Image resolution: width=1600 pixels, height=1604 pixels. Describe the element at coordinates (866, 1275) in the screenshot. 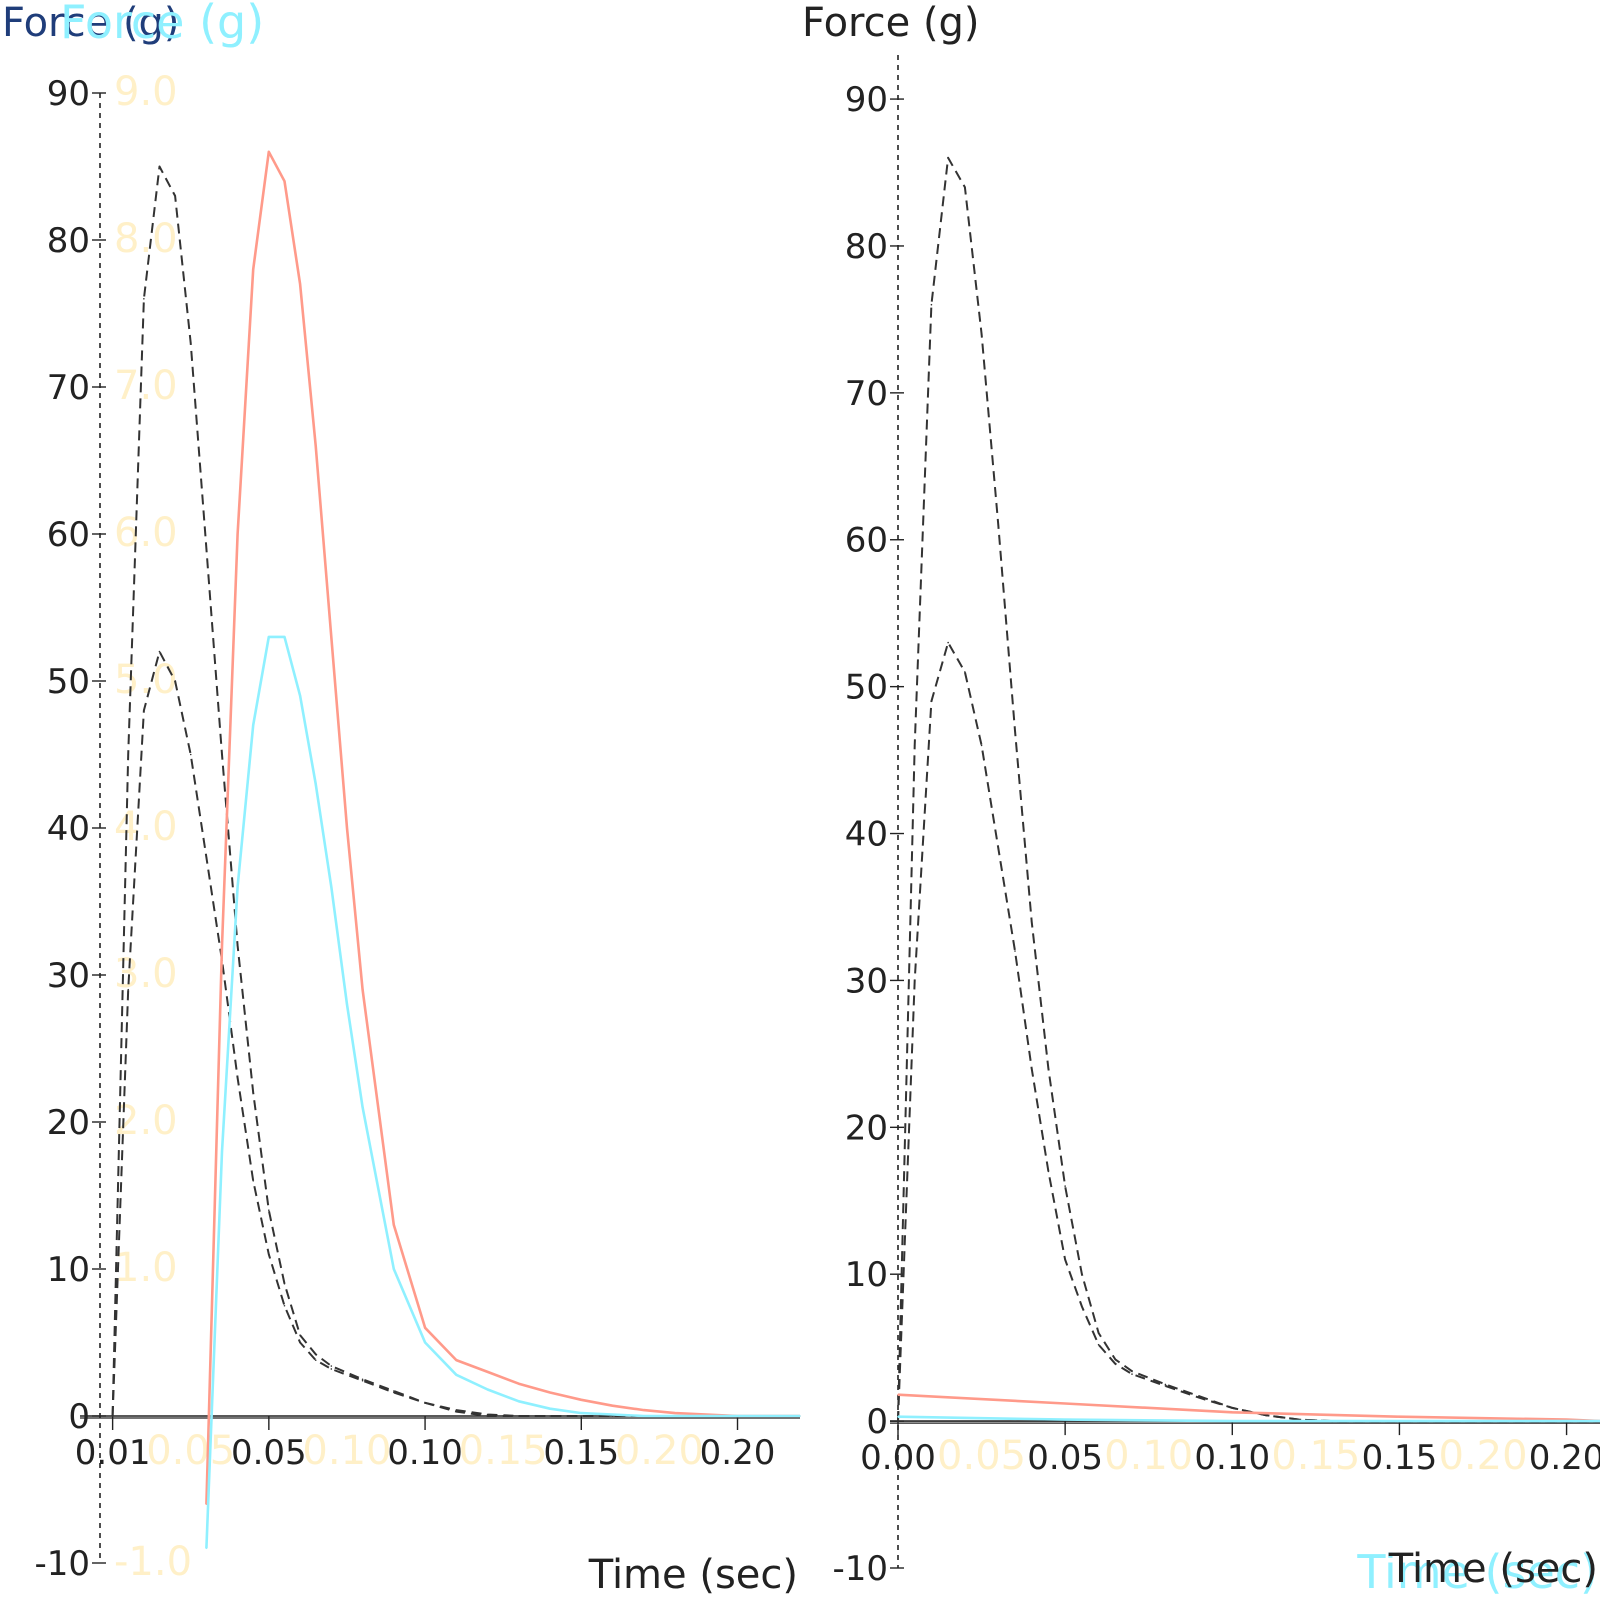

I see `right-y-tick-label: 10` at that location.